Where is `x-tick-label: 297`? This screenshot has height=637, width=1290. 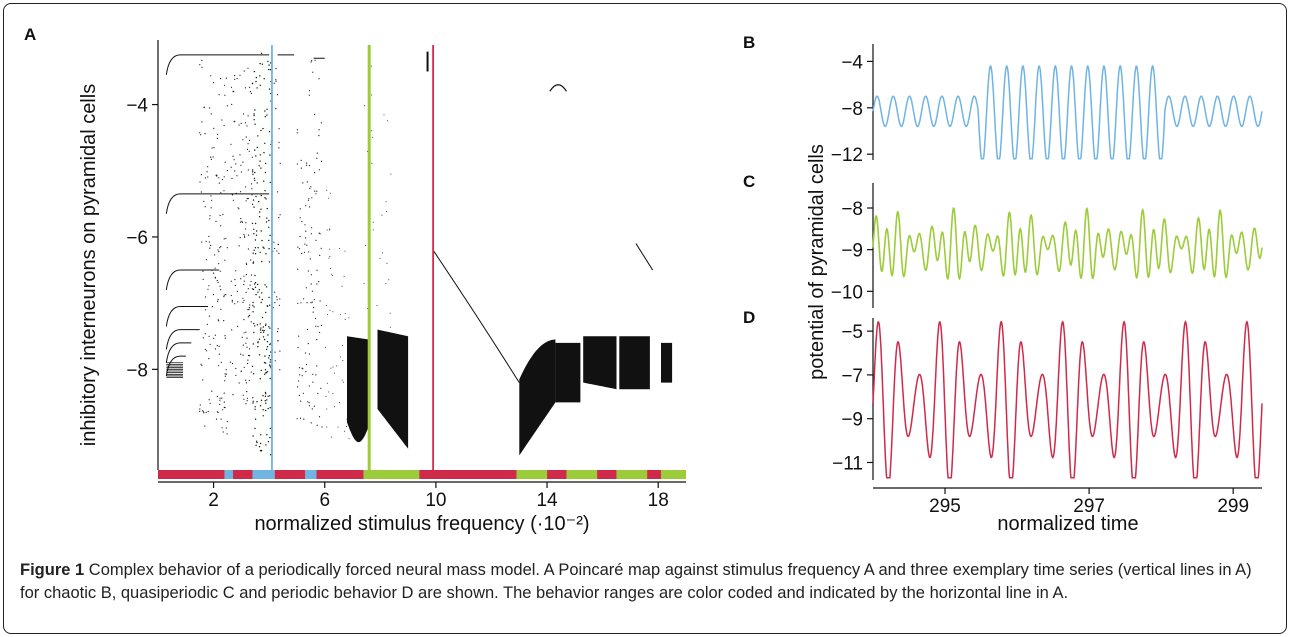
x-tick-label: 297 is located at coordinates (1089, 506).